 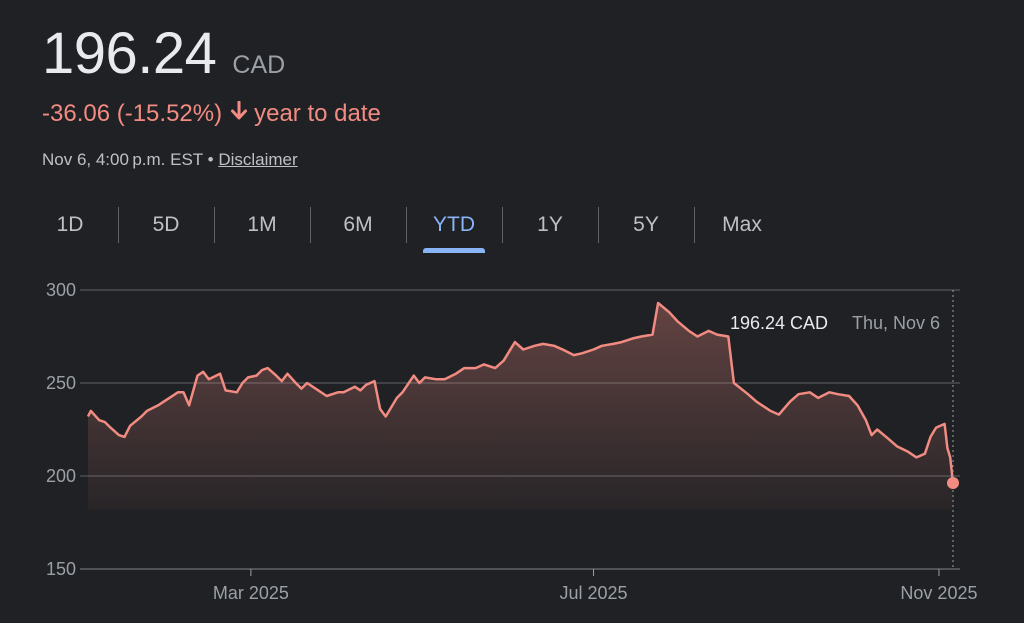 What do you see at coordinates (61, 290) in the screenshot?
I see `y-tick-label: 300` at bounding box center [61, 290].